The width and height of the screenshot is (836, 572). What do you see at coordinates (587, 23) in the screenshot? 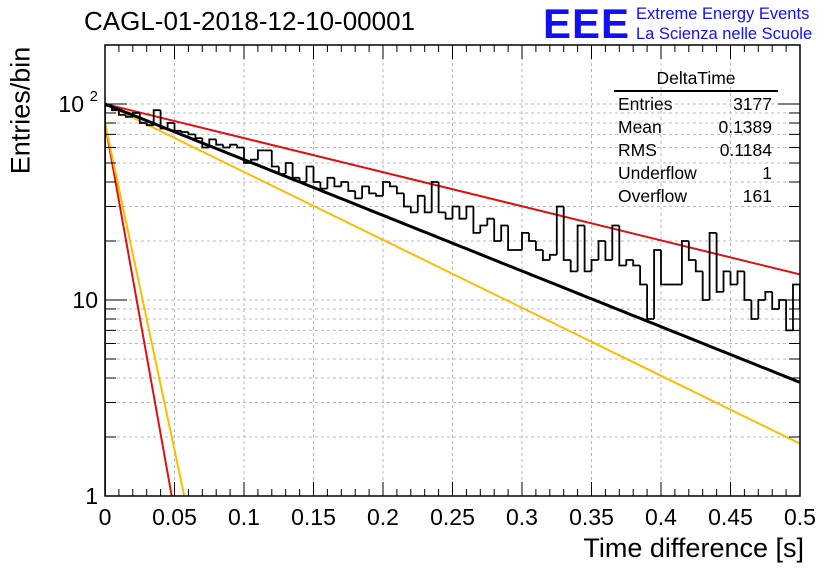
I see `eee-logo: EEE` at bounding box center [587, 23].